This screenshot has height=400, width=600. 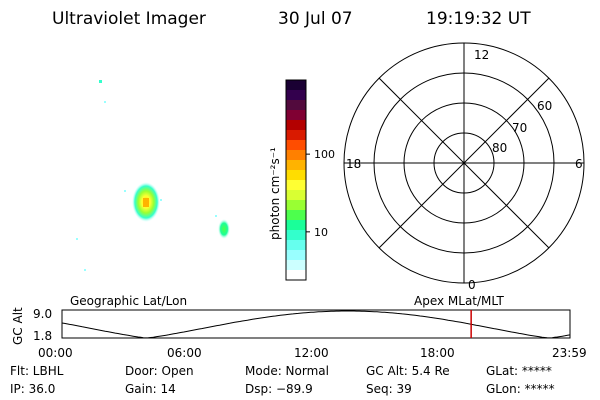 I want to click on info-mode: Mode: Normal, so click(x=287, y=371).